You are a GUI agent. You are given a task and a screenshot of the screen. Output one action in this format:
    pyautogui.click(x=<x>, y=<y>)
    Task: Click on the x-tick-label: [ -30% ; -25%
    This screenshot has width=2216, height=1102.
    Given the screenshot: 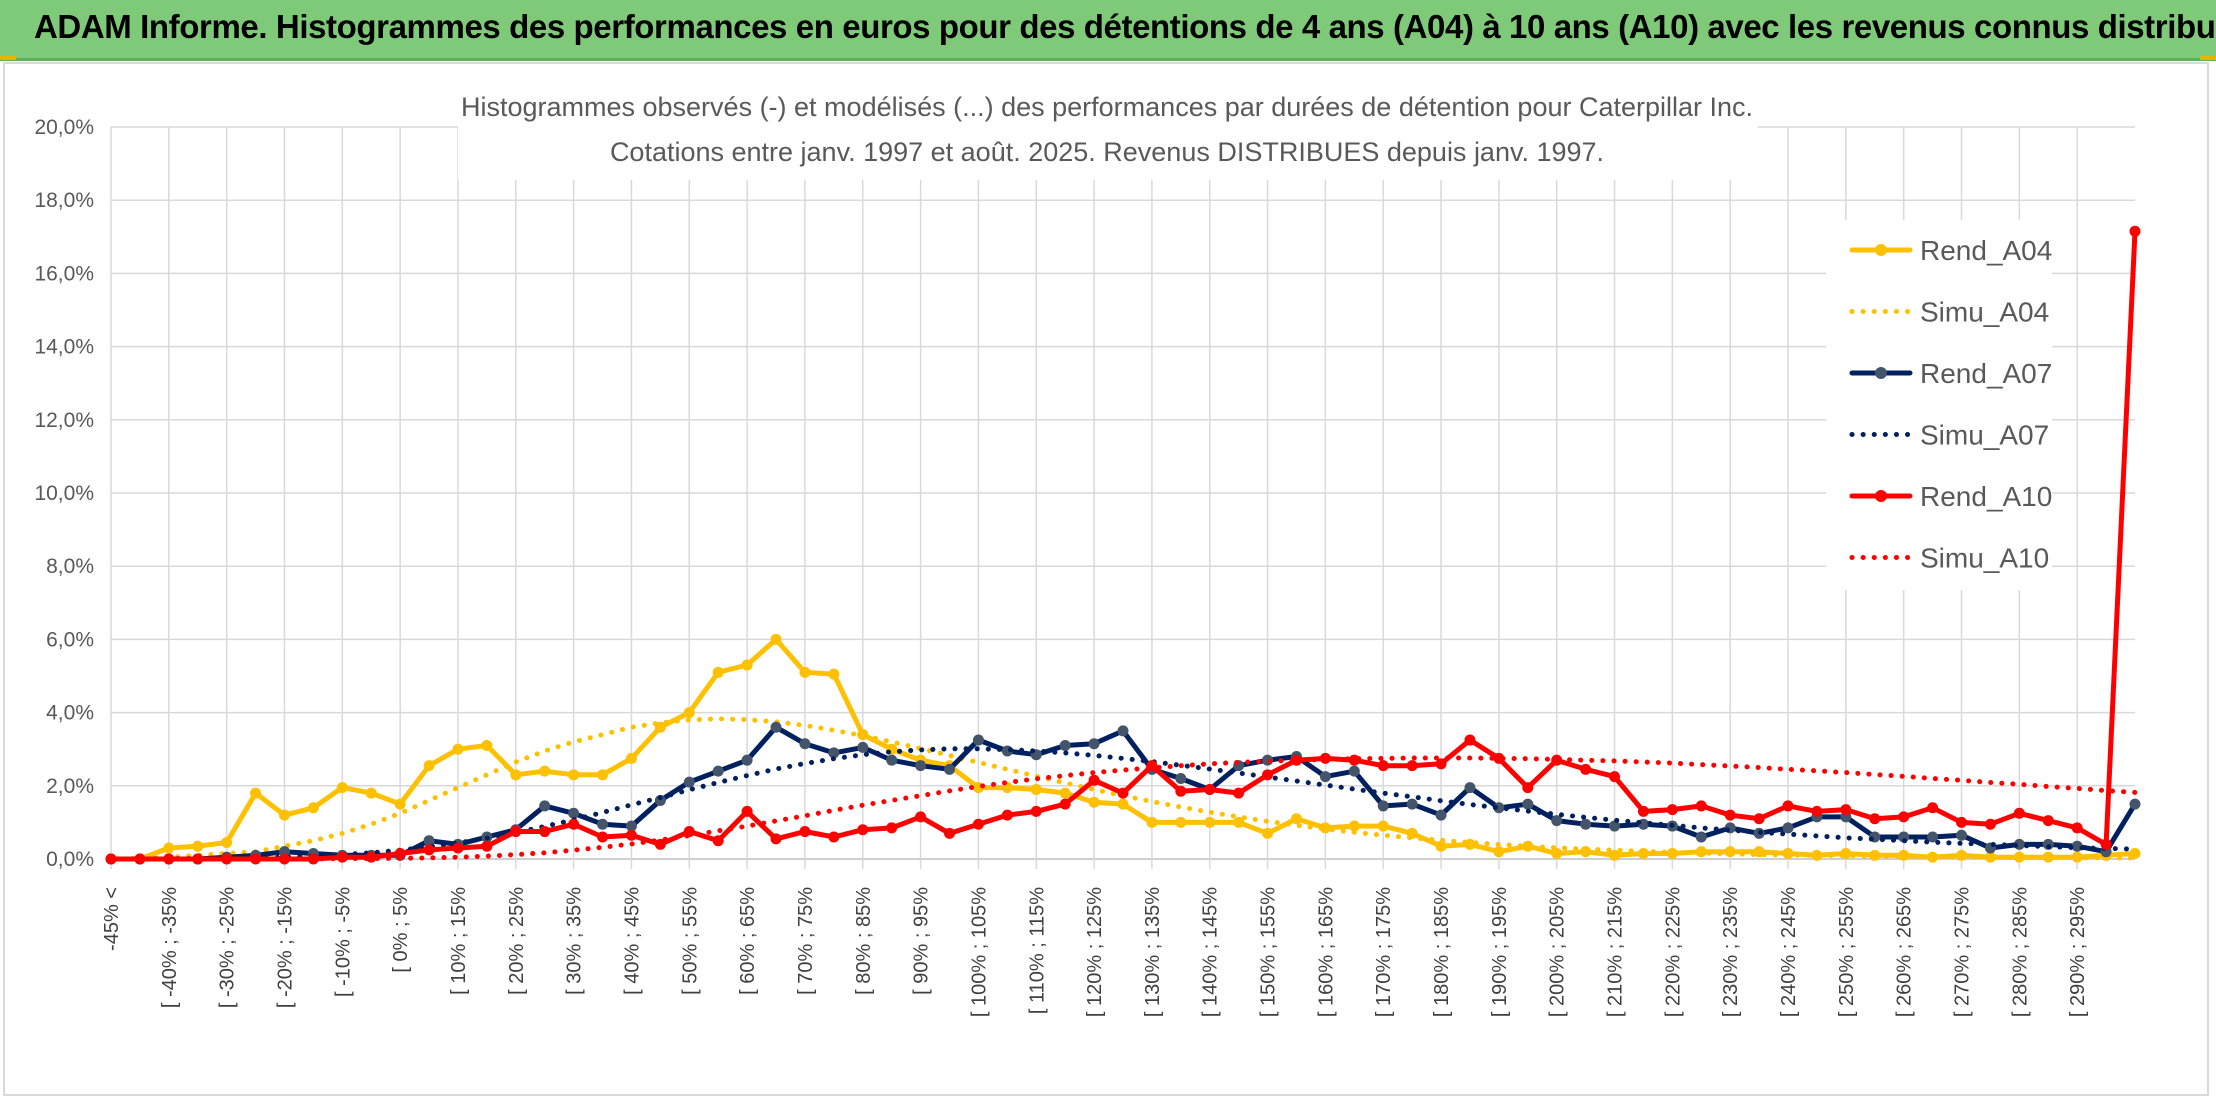 What is the action you would take?
    pyautogui.click(x=228, y=947)
    